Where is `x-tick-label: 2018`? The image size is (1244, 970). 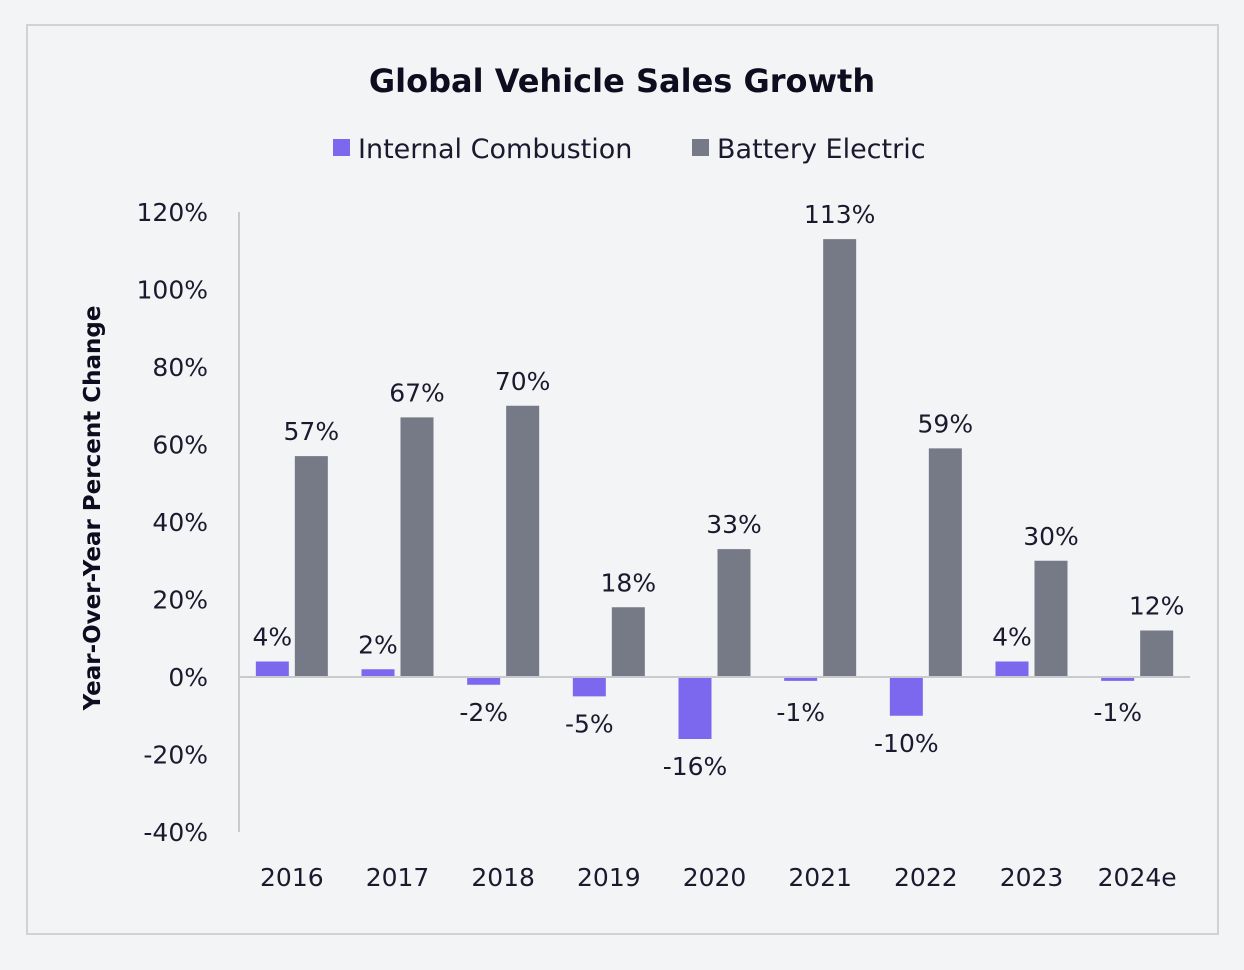 x-tick-label: 2018 is located at coordinates (503, 877).